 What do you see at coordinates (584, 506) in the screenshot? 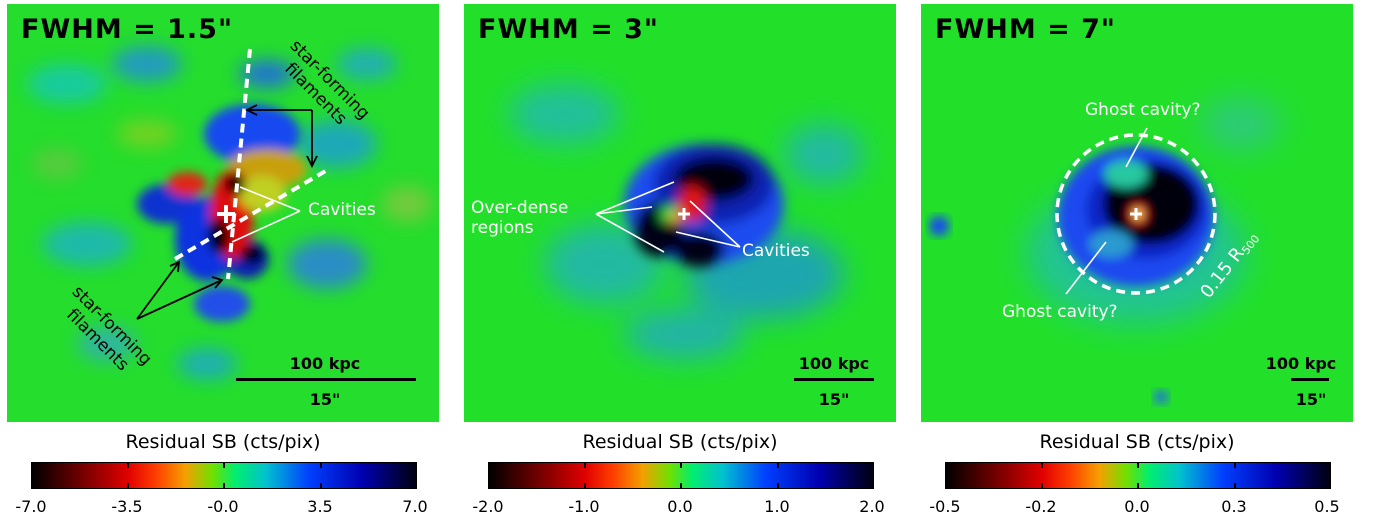
I see `colorbar-tick-label: -1.0` at bounding box center [584, 506].